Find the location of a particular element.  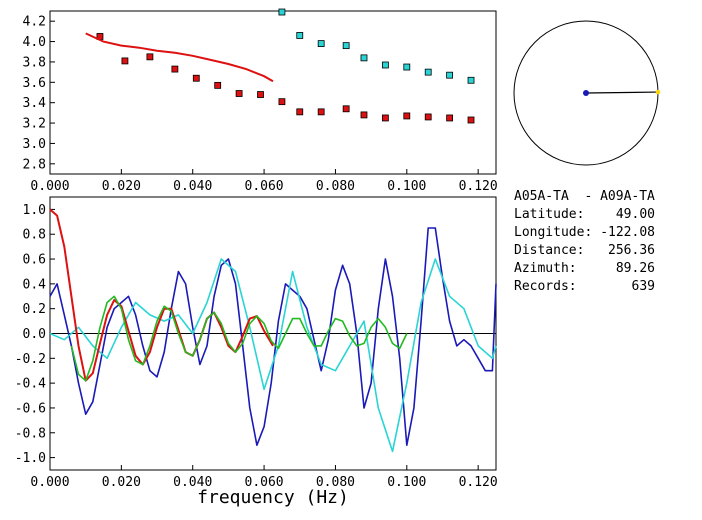

info-value: -122.08 is located at coordinates (627, 232).